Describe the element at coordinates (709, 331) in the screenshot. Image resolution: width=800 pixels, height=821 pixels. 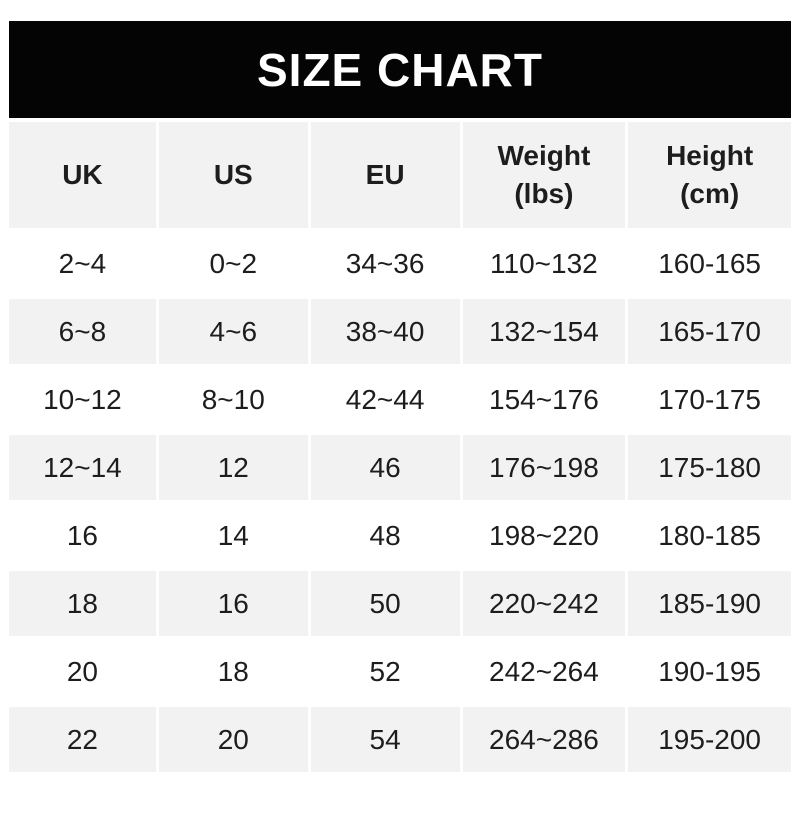
I see `table-cell: 165-170` at that location.